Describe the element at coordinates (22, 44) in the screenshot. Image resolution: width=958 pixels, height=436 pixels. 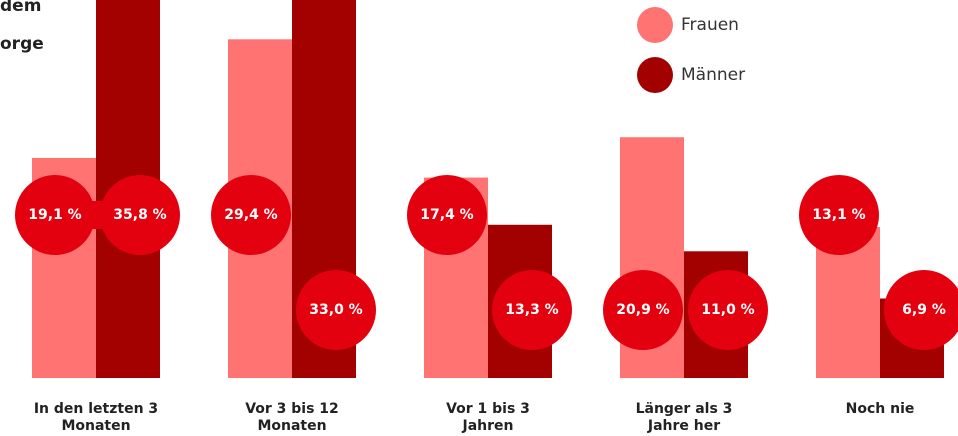
I see `title-line: orge` at that location.